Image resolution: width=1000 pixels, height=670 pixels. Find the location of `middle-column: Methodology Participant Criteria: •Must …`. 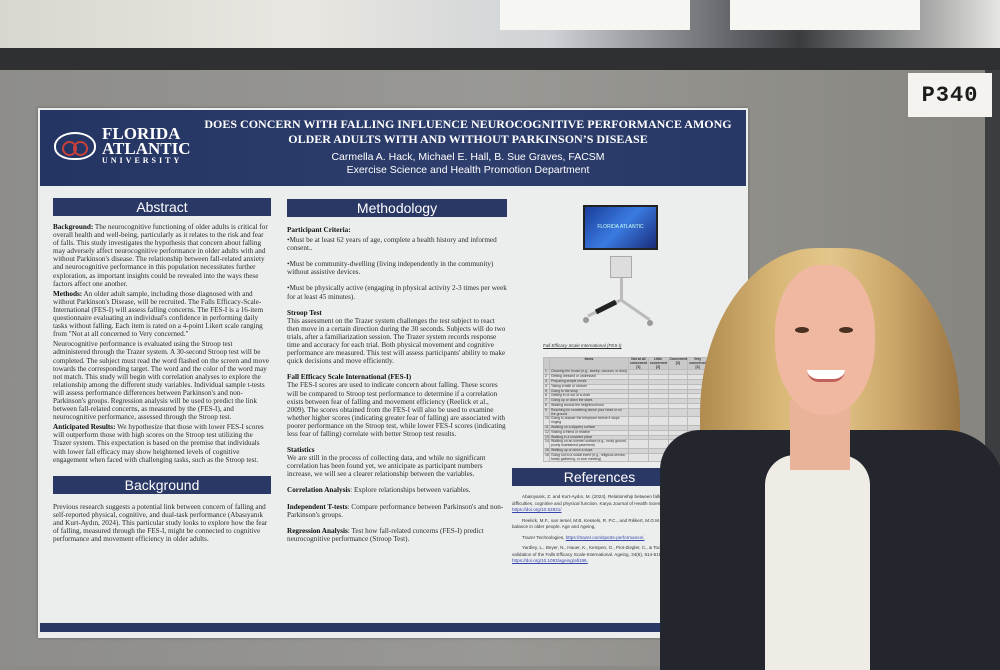

middle-column: Methodology Participant Criteria: •Must … is located at coordinates (397, 372).